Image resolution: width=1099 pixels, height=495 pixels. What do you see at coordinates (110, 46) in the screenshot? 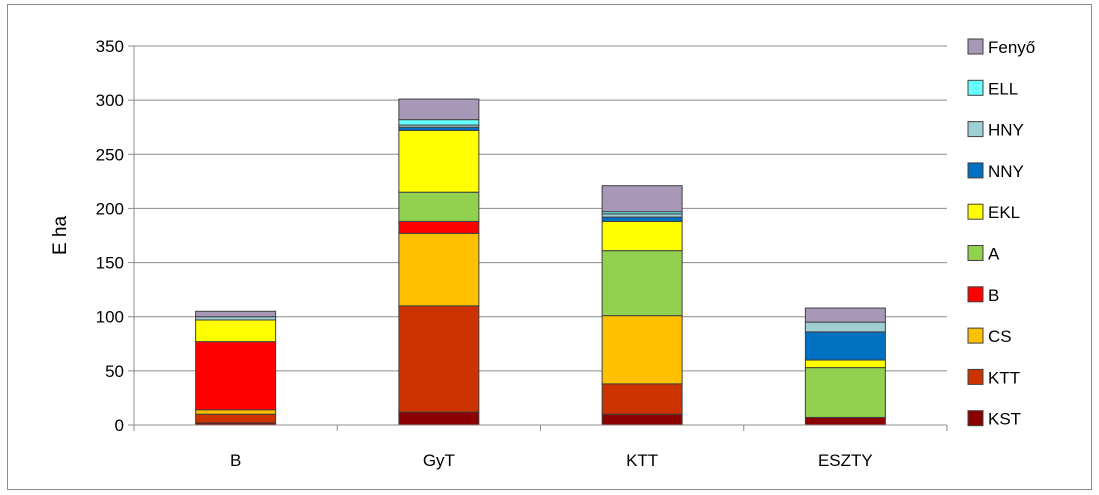
I see `y-tick-label: 350` at bounding box center [110, 46].